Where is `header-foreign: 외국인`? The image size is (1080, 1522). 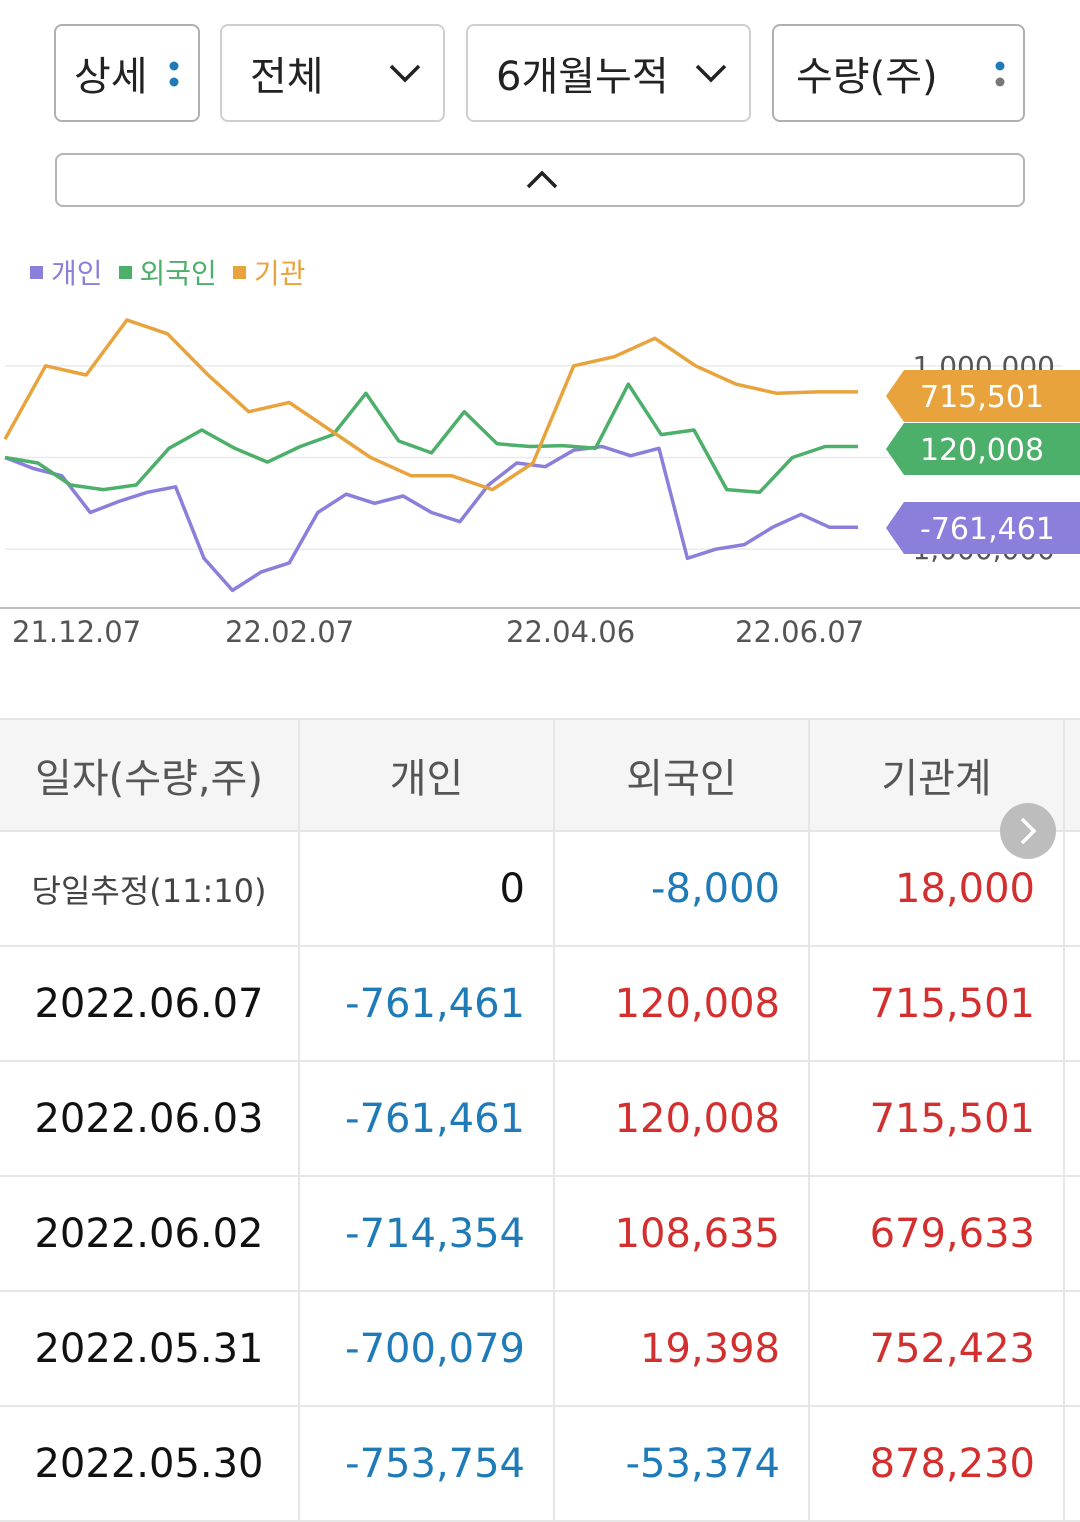
header-foreign: 외국인 is located at coordinates (681, 779).